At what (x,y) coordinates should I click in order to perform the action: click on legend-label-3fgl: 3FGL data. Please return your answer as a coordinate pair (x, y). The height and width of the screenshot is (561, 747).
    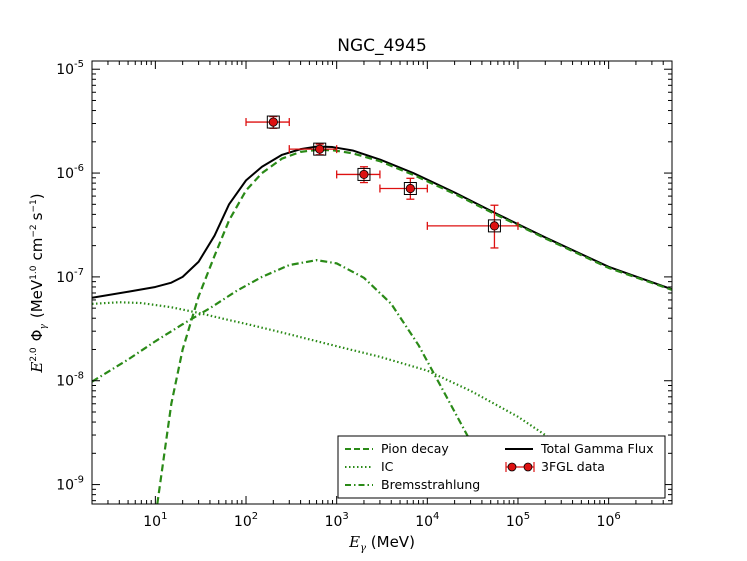
    Looking at the image, I should click on (573, 466).